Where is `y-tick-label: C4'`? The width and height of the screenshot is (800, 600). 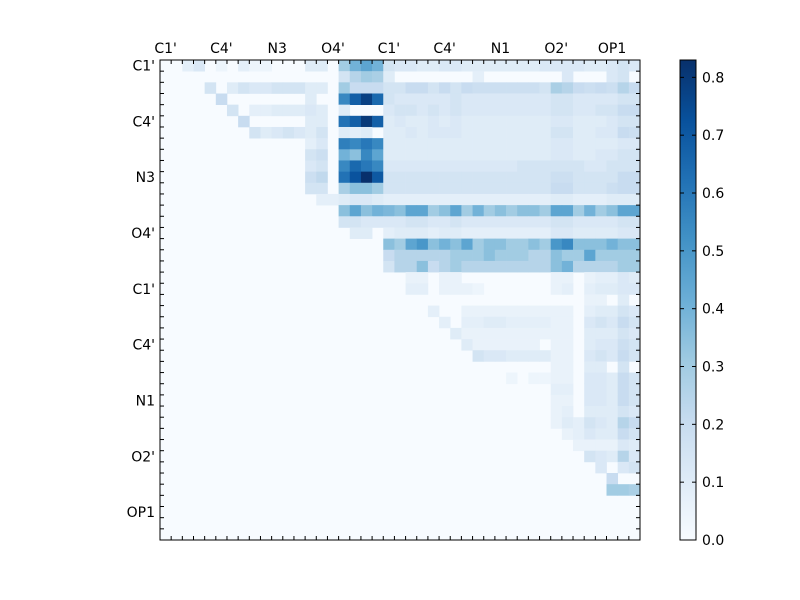
y-tick-label: C4' is located at coordinates (143, 122).